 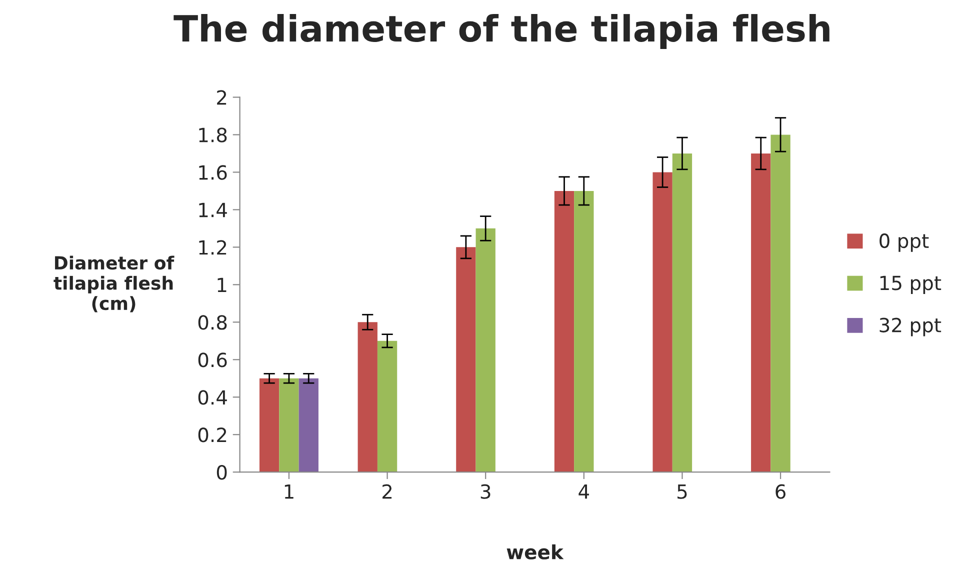 What do you see at coordinates (114, 284) in the screenshot?
I see `y-axis-title: Diameter of tilapia flesh (cm)` at bounding box center [114, 284].